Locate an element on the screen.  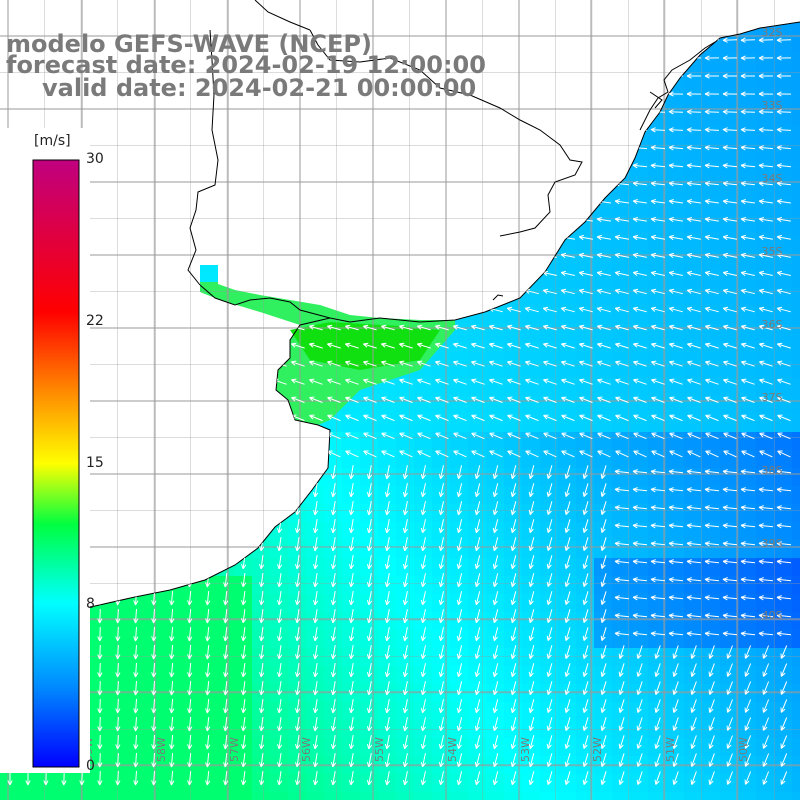
lat-label: 32S is located at coordinates (772, 32).